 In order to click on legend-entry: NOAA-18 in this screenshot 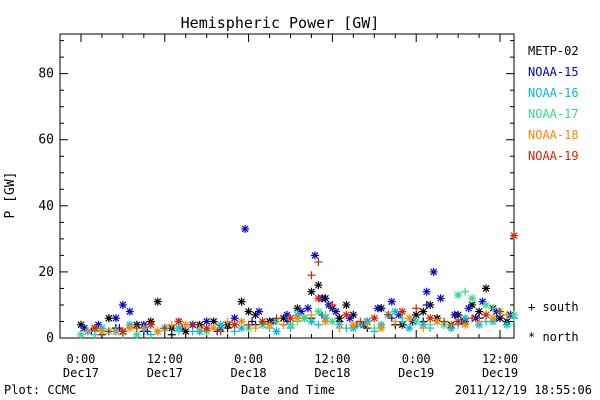, I will do `click(553, 135)`.